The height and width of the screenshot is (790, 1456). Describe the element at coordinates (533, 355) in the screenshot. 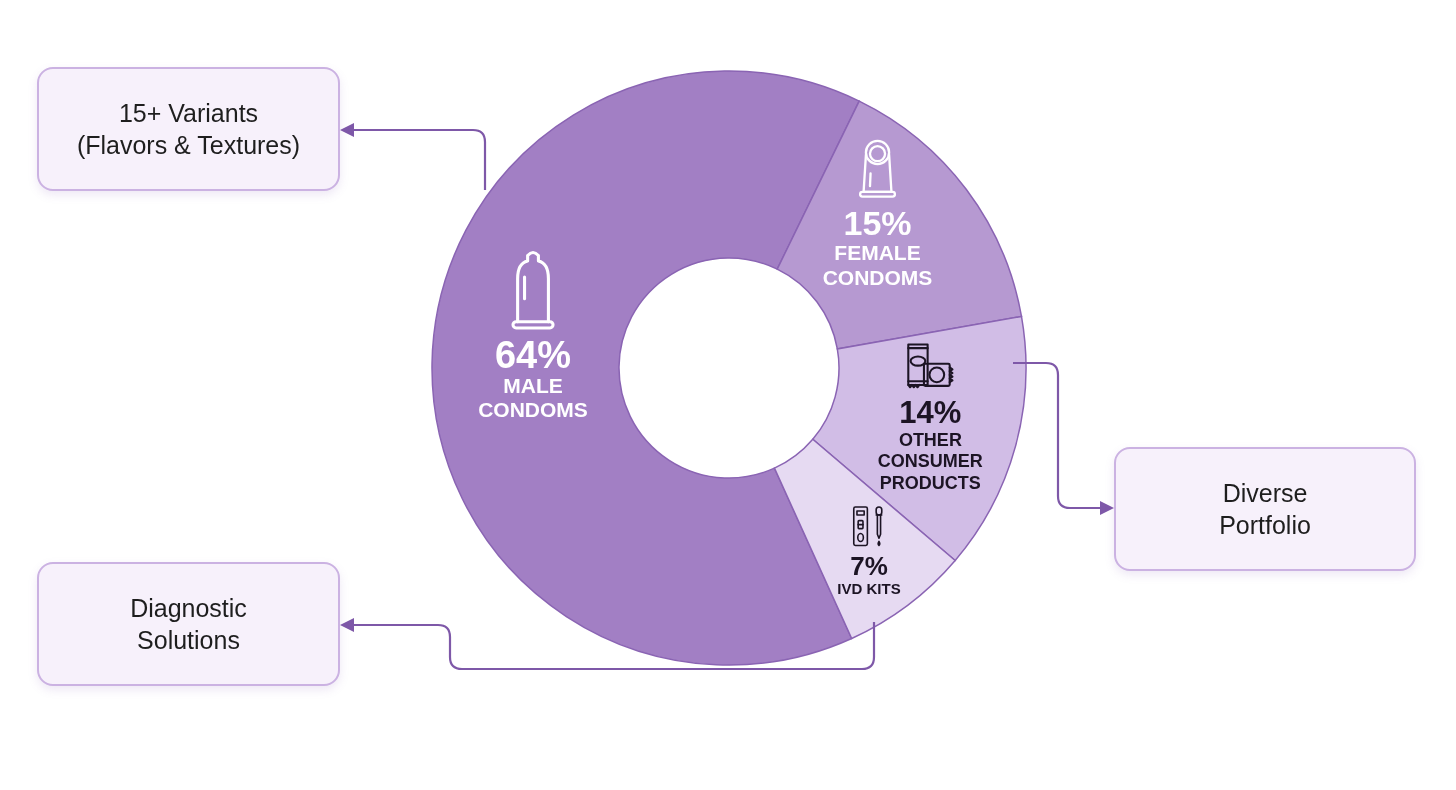

I see `data-label: 64%` at that location.